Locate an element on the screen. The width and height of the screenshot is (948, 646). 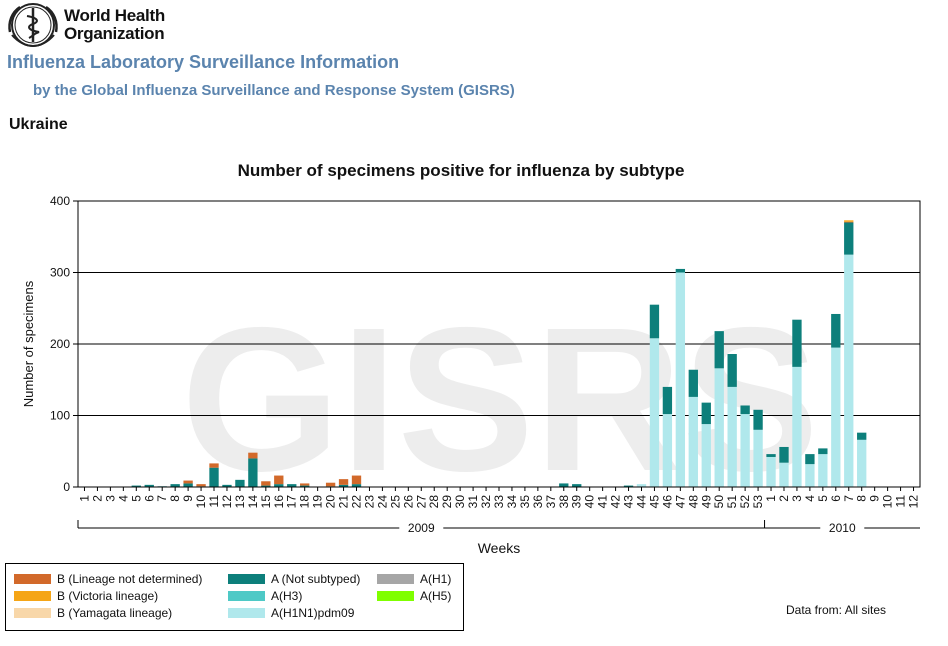
x-tick-label: 29 is located at coordinates (447, 502).